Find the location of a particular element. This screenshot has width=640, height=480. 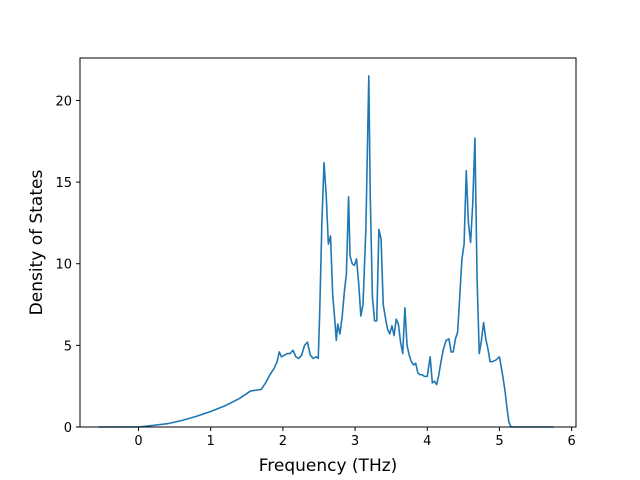

x-tick-label: 5 is located at coordinates (499, 441).